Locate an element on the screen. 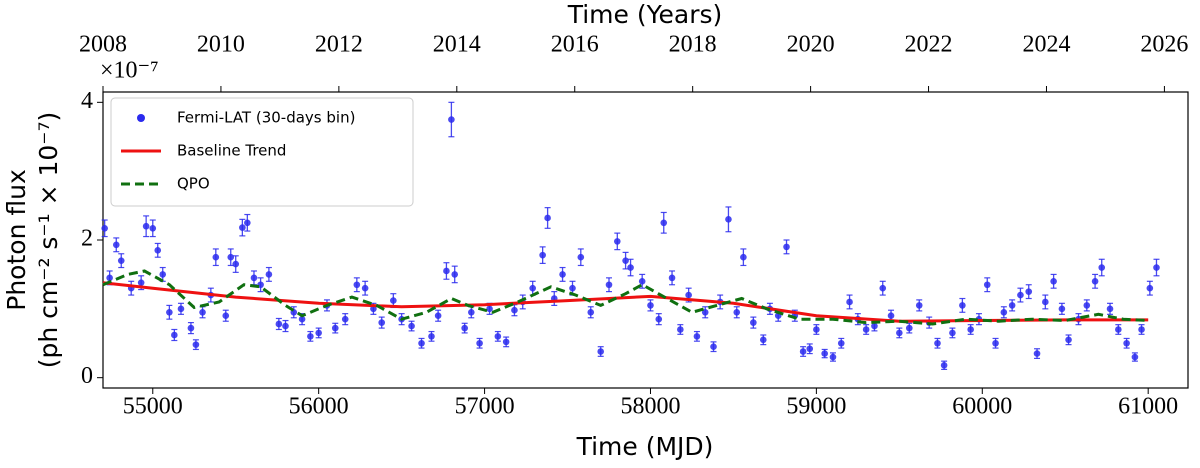 The height and width of the screenshot is (468, 1200). y-offset-label: ×10⁻⁷ is located at coordinates (129, 71).